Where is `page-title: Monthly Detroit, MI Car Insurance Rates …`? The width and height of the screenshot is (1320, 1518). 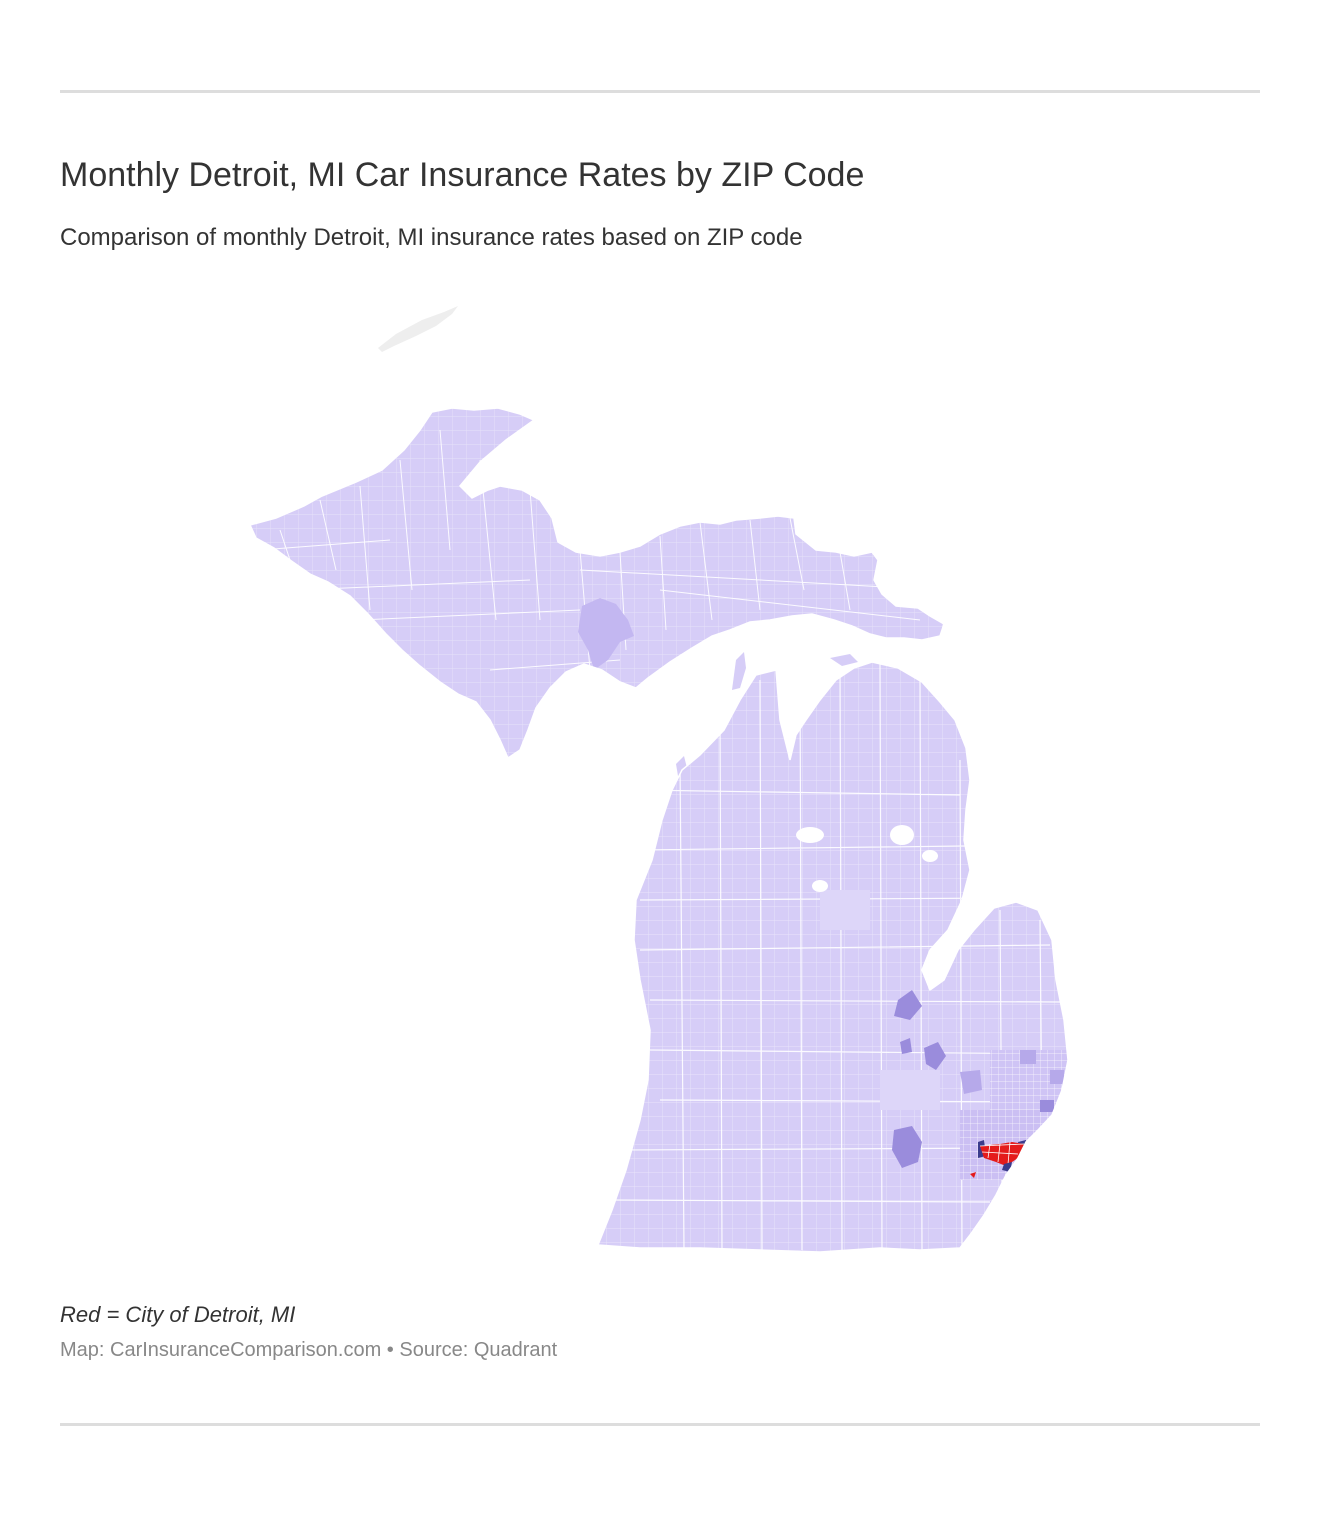
page-title: Monthly Detroit, MI Car Insurance Rates … is located at coordinates (462, 175).